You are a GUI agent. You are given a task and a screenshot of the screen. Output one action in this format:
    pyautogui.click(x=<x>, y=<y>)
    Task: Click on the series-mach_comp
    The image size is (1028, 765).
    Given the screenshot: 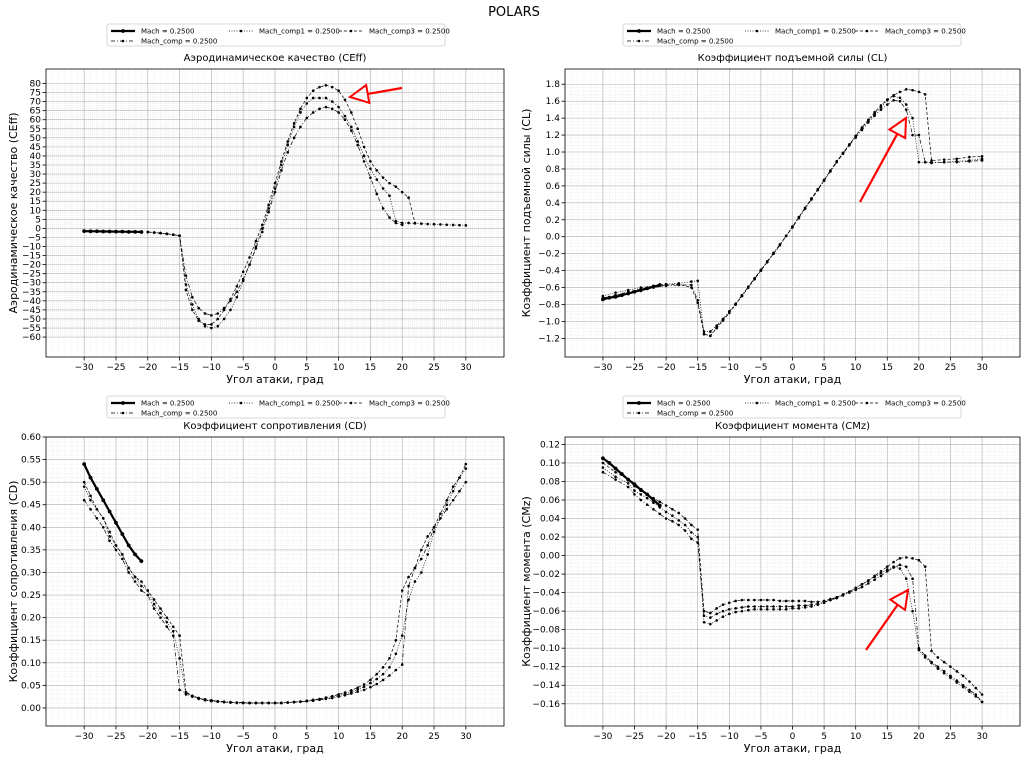 What is the action you would take?
    pyautogui.click(x=275, y=211)
    